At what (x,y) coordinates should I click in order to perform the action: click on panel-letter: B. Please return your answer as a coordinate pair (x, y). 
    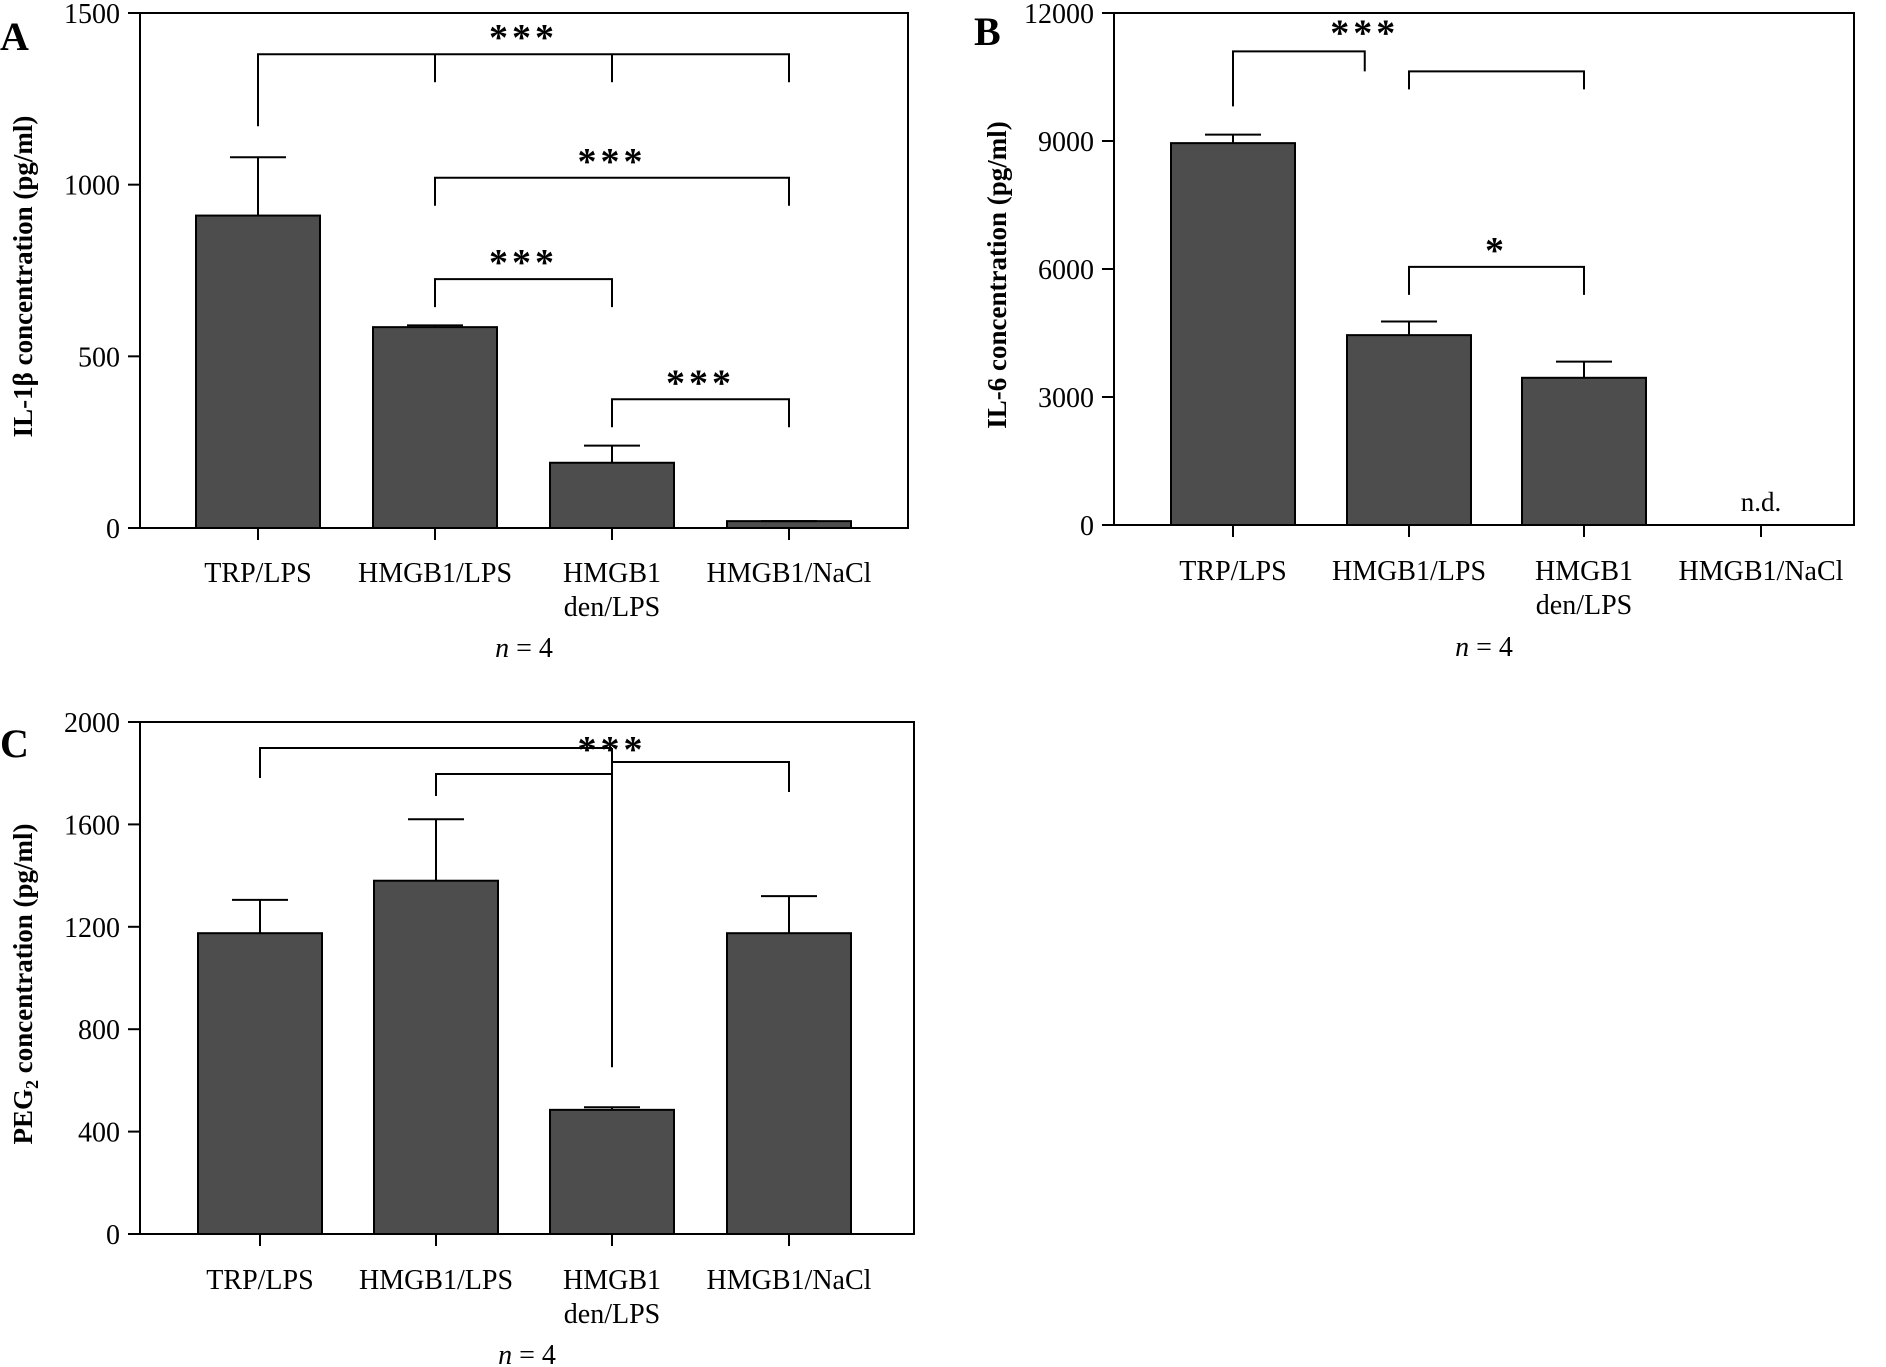
    Looking at the image, I should click on (987, 31).